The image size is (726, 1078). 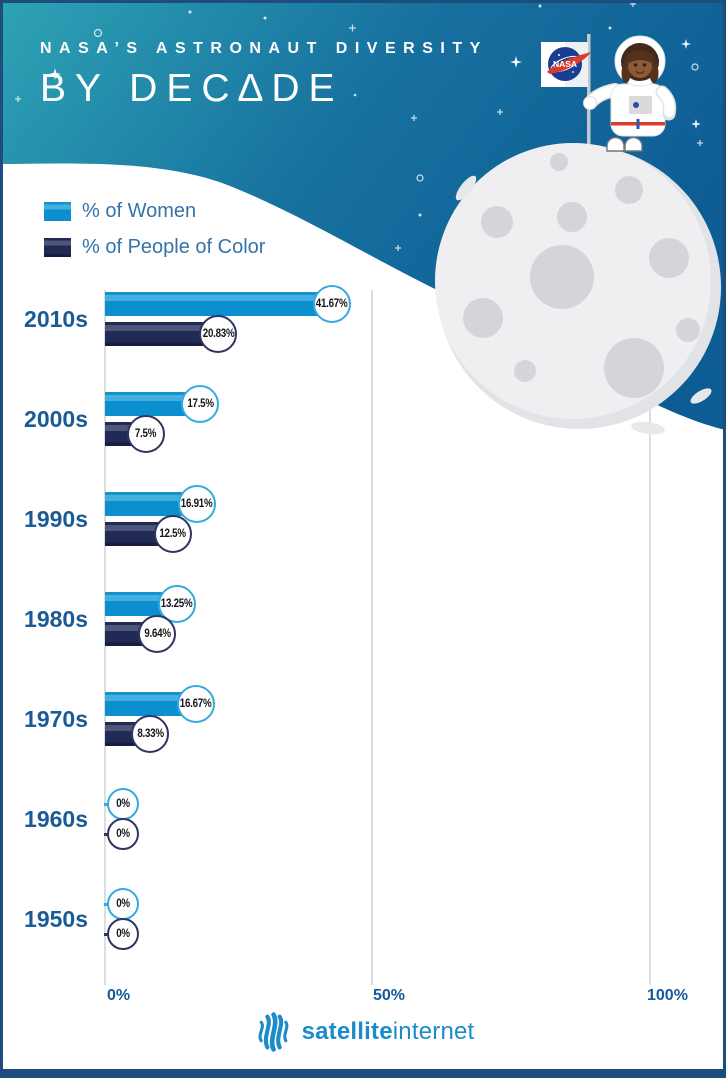 I want to click on value-badge-poc-1990s: 12.5%, so click(x=173, y=534).